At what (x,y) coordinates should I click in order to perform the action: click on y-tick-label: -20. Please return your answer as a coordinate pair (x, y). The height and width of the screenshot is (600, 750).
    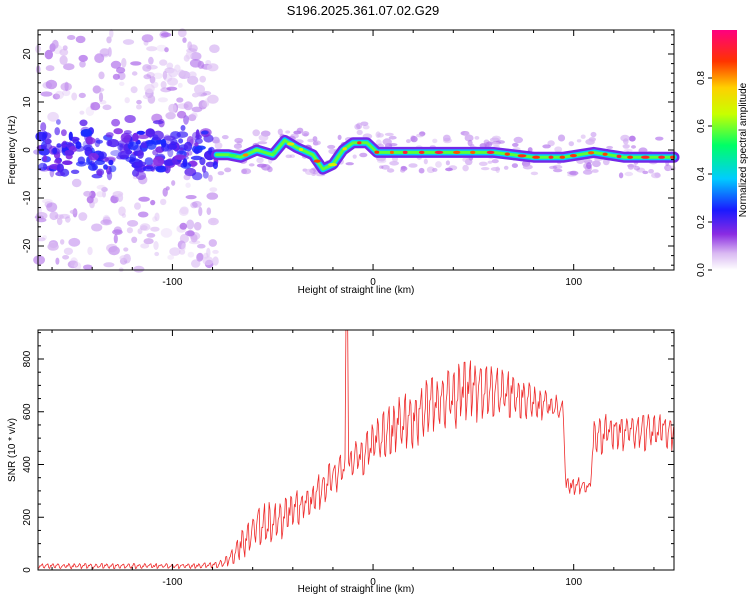
    Looking at the image, I should click on (27, 245).